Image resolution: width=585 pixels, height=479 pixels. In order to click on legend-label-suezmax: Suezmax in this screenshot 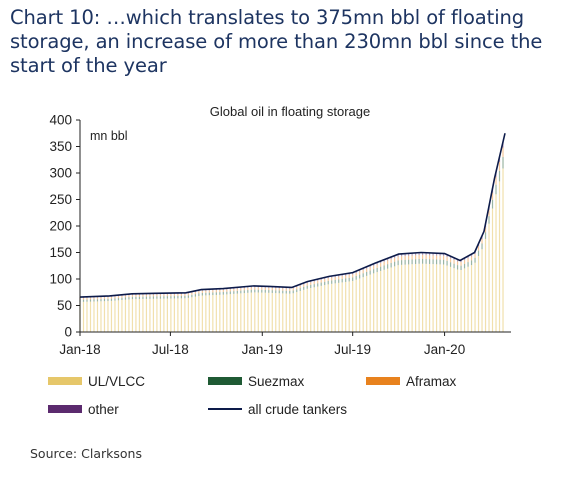, I will do `click(276, 381)`.